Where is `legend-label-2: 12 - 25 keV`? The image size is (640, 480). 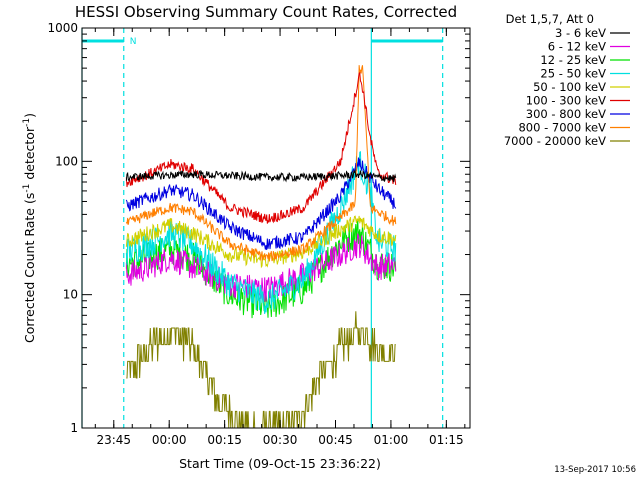
legend-label-2: 12 - 25 keV is located at coordinates (573, 60).